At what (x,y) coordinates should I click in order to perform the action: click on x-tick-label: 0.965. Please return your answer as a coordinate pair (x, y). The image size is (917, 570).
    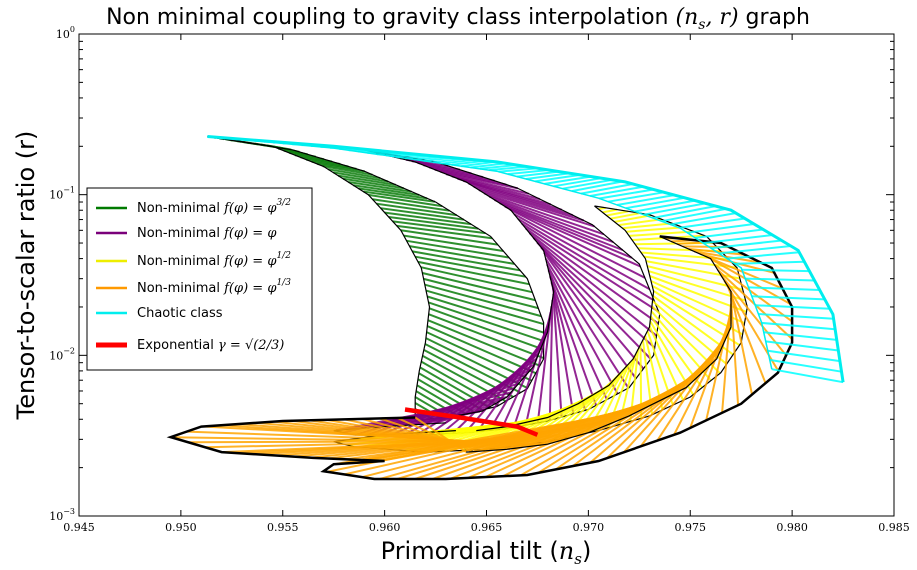
    Looking at the image, I should click on (487, 527).